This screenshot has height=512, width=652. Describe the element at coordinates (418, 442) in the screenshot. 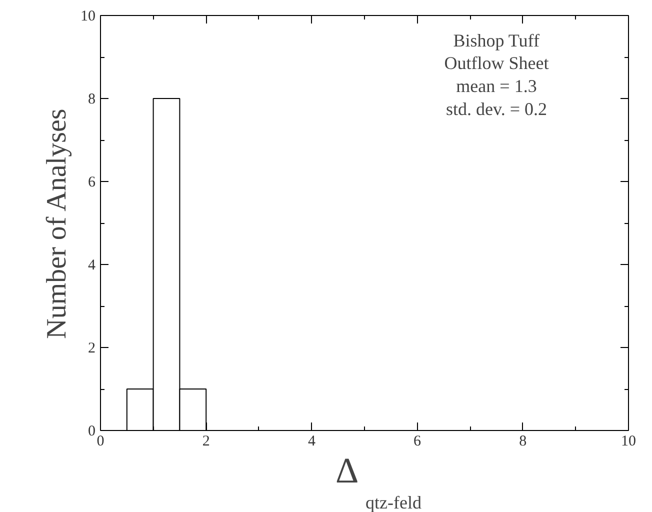

I see `x-tick-label: 6` at that location.